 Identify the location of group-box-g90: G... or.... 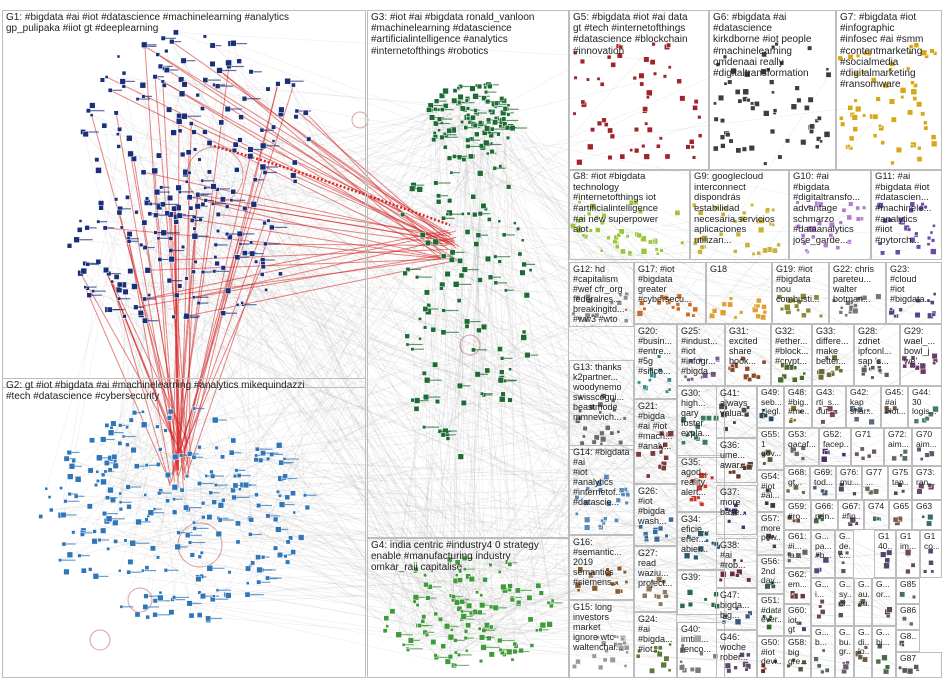
(884, 602).